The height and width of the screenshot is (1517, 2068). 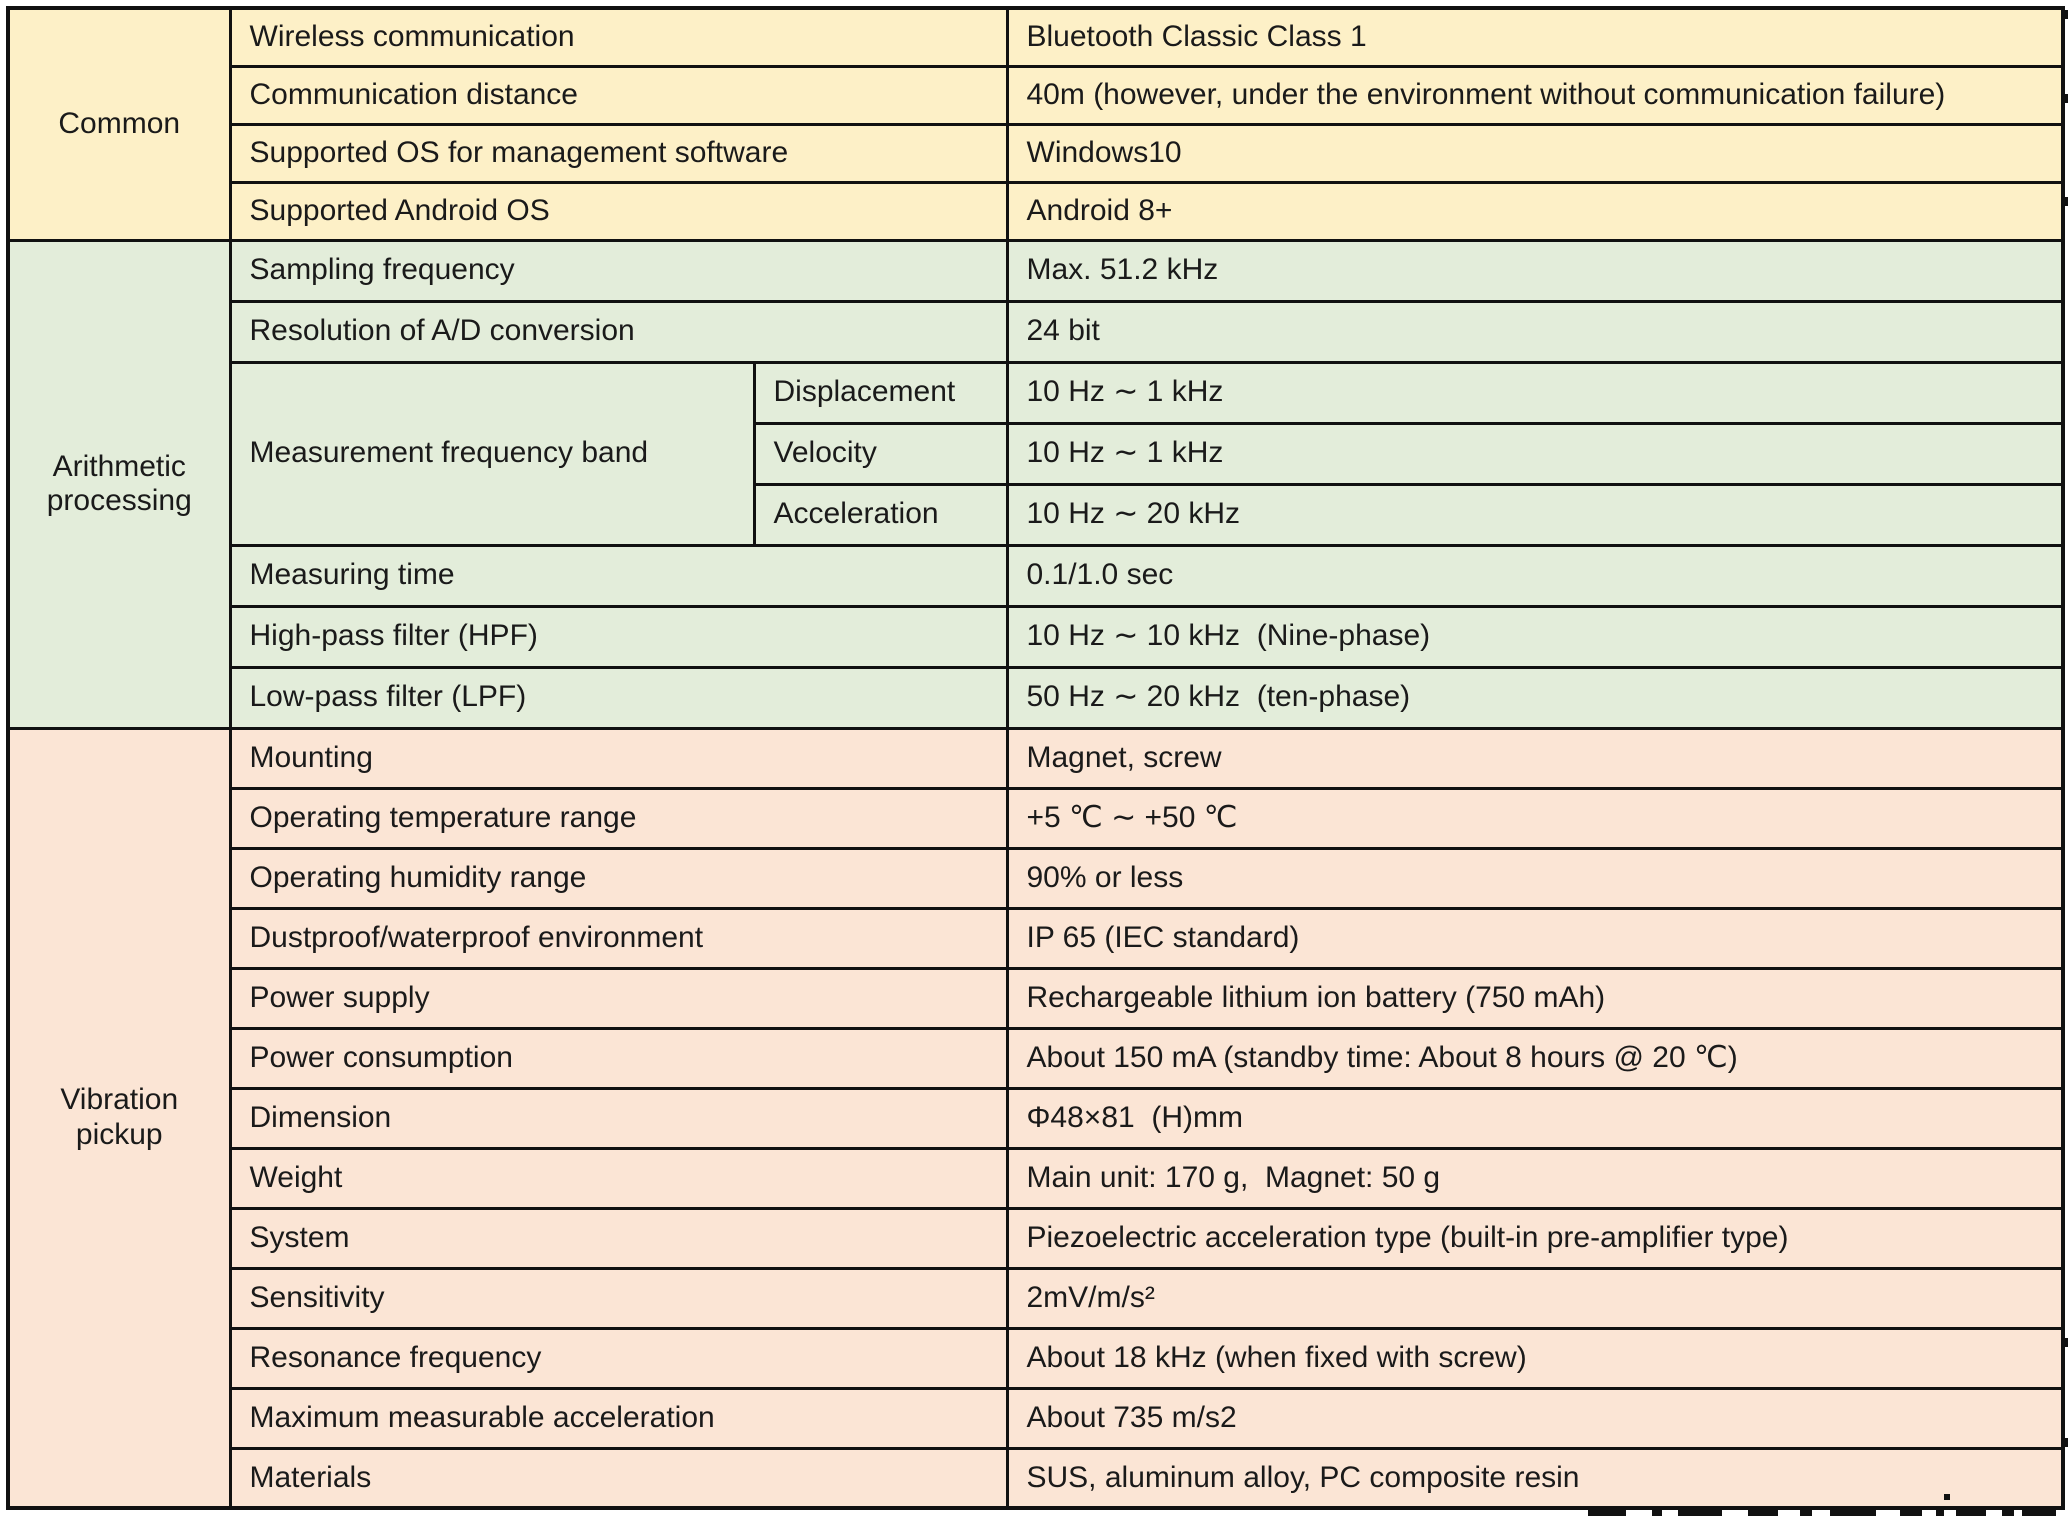 I want to click on spec-label-cell-measurement-frequency-band: Measurement frequency band, so click(x=492, y=453).